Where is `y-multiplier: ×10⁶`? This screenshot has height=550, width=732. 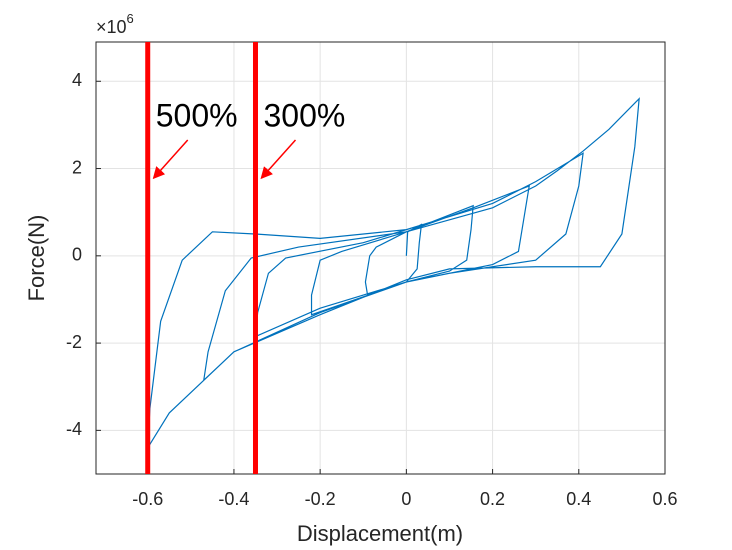
y-multiplier: ×10⁶ is located at coordinates (115, 23).